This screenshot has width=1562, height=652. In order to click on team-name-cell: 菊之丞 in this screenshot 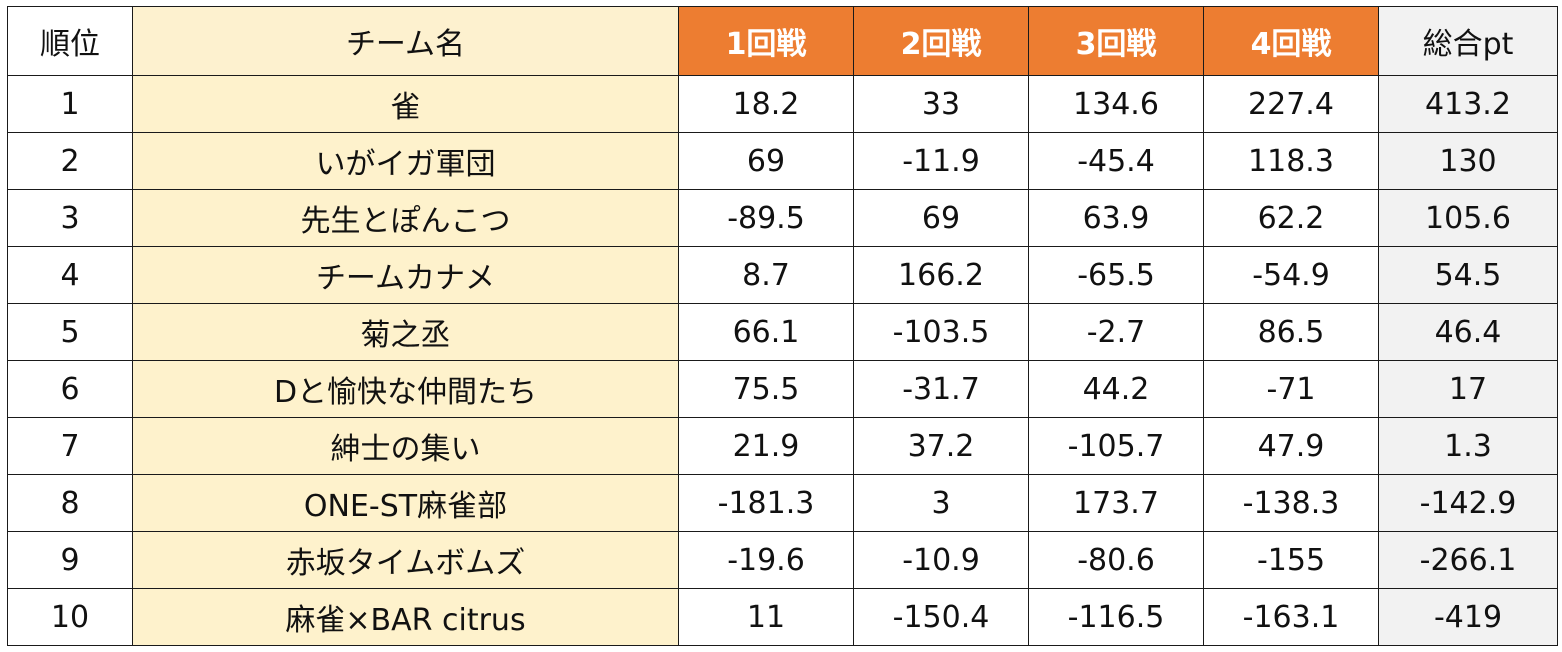, I will do `click(405, 332)`.